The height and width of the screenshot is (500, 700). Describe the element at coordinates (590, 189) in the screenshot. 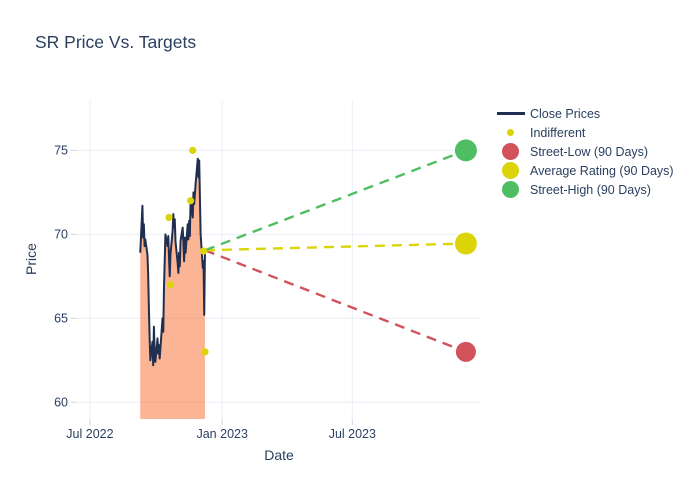

I see `legend-label: Street-High (90 Days)` at that location.